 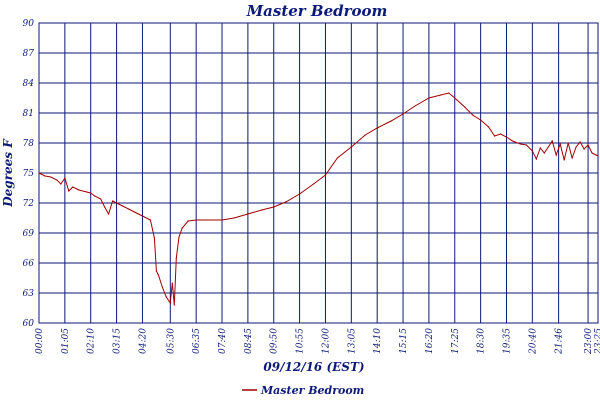 I want to click on x-tick-label: 15:15, so click(x=404, y=341).